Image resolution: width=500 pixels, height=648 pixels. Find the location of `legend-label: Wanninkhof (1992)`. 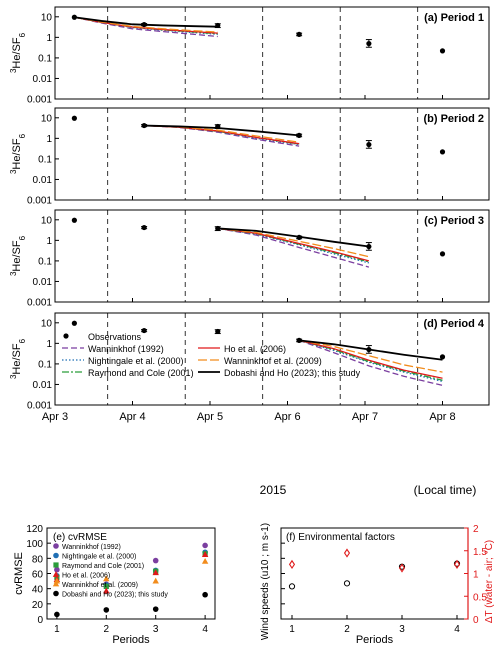

legend-label: Wanninkhof (1992) is located at coordinates (126, 349).